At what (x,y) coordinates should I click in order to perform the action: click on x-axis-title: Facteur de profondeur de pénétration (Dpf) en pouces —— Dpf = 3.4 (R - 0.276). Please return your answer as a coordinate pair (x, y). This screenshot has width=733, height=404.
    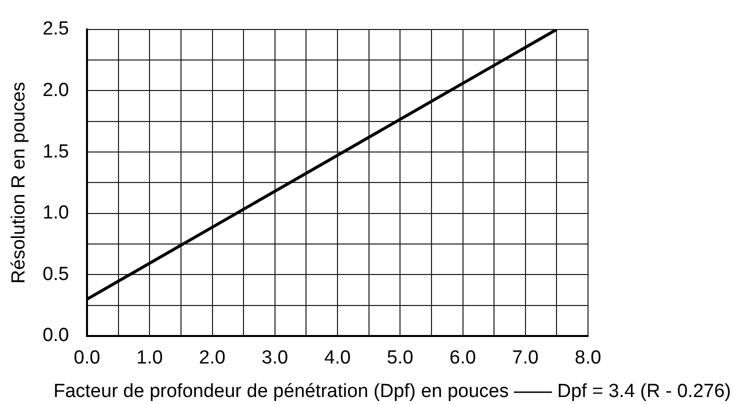
    Looking at the image, I should click on (392, 391).